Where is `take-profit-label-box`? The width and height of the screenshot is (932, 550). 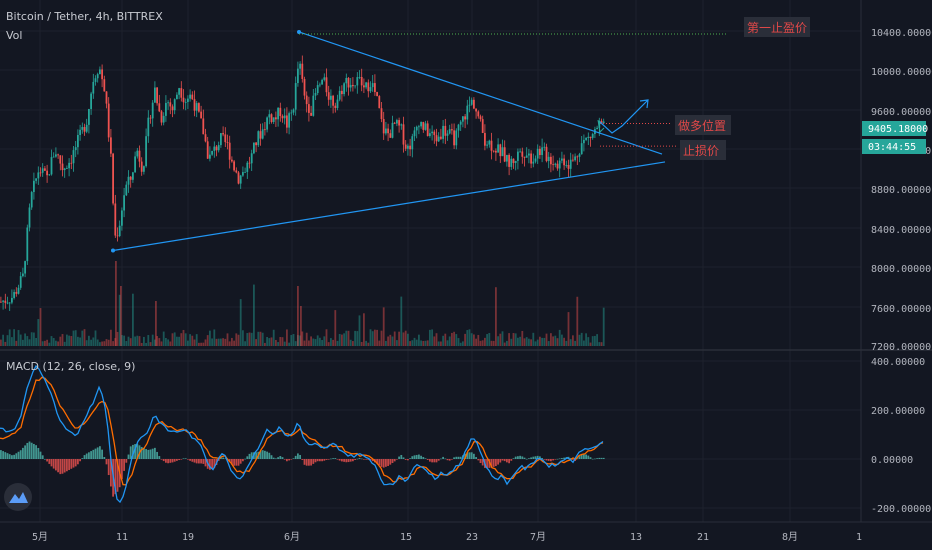 take-profit-label-box is located at coordinates (777, 27).